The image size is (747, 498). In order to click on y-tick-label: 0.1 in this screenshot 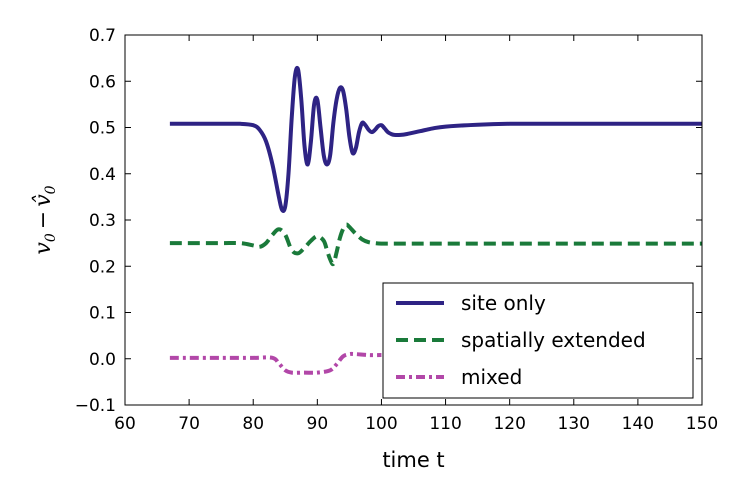, I will do `click(102, 314)`.